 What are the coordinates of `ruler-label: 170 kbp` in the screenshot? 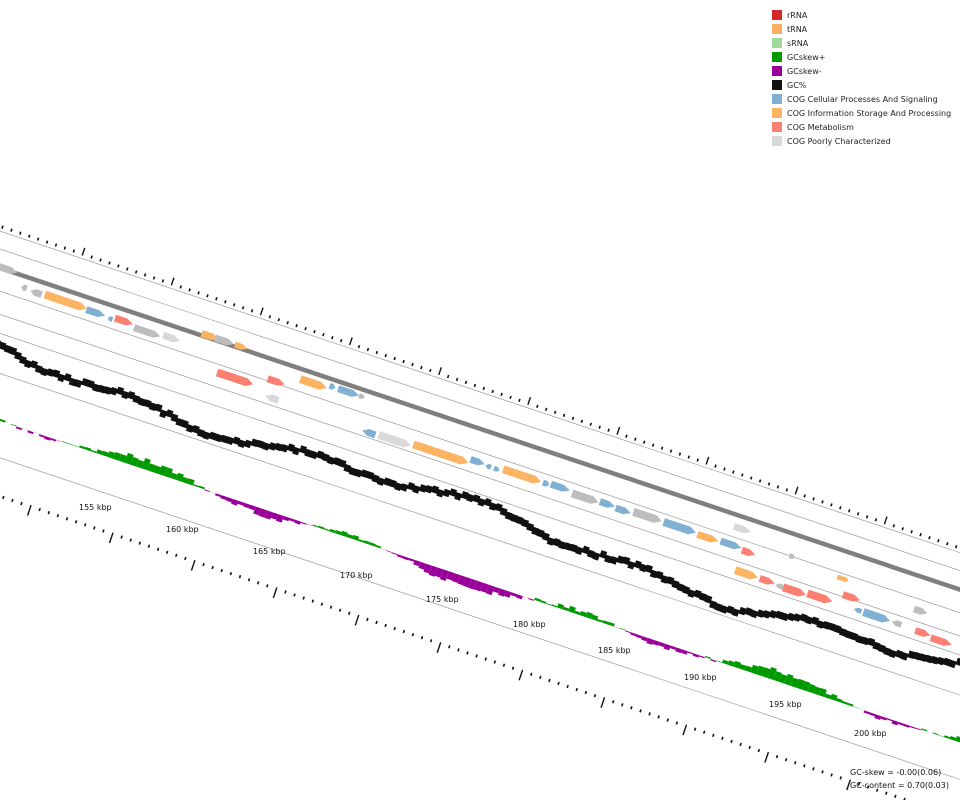 It's located at (356, 575).